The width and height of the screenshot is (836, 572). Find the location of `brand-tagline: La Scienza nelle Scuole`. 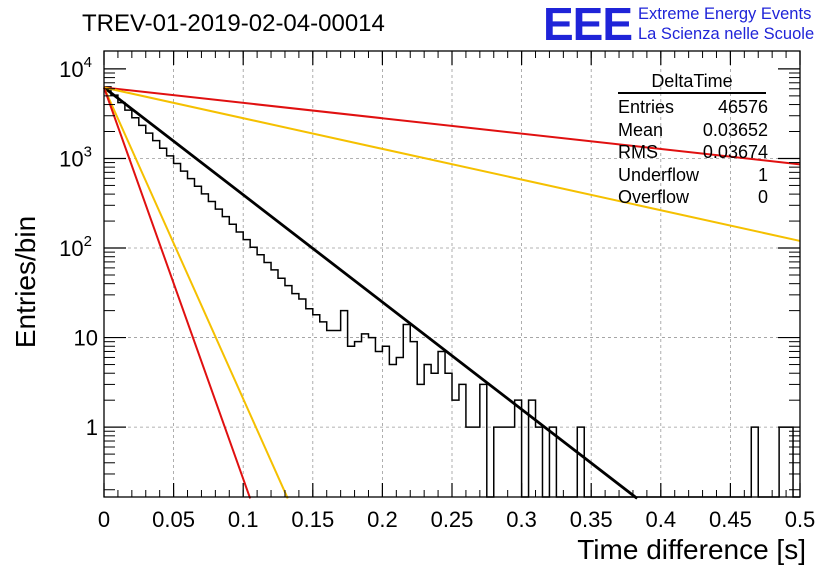

brand-tagline: La Scienza nelle Scuole is located at coordinates (726, 34).